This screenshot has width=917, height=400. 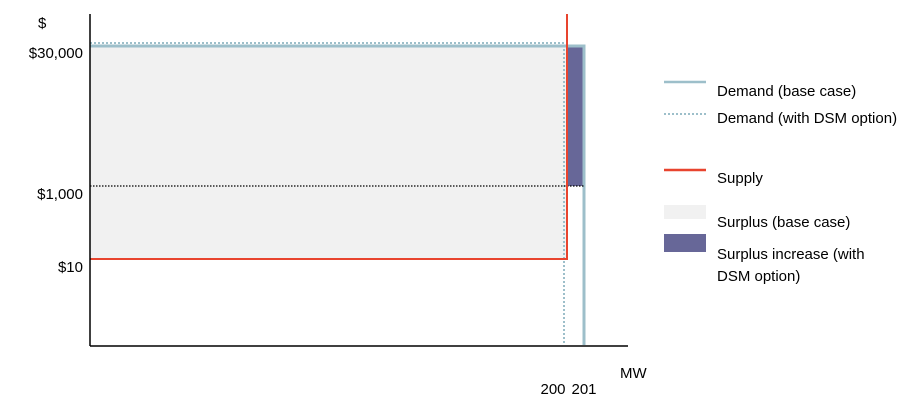 What do you see at coordinates (56, 53) in the screenshot?
I see `y-tick-label-30000: $30,000` at bounding box center [56, 53].